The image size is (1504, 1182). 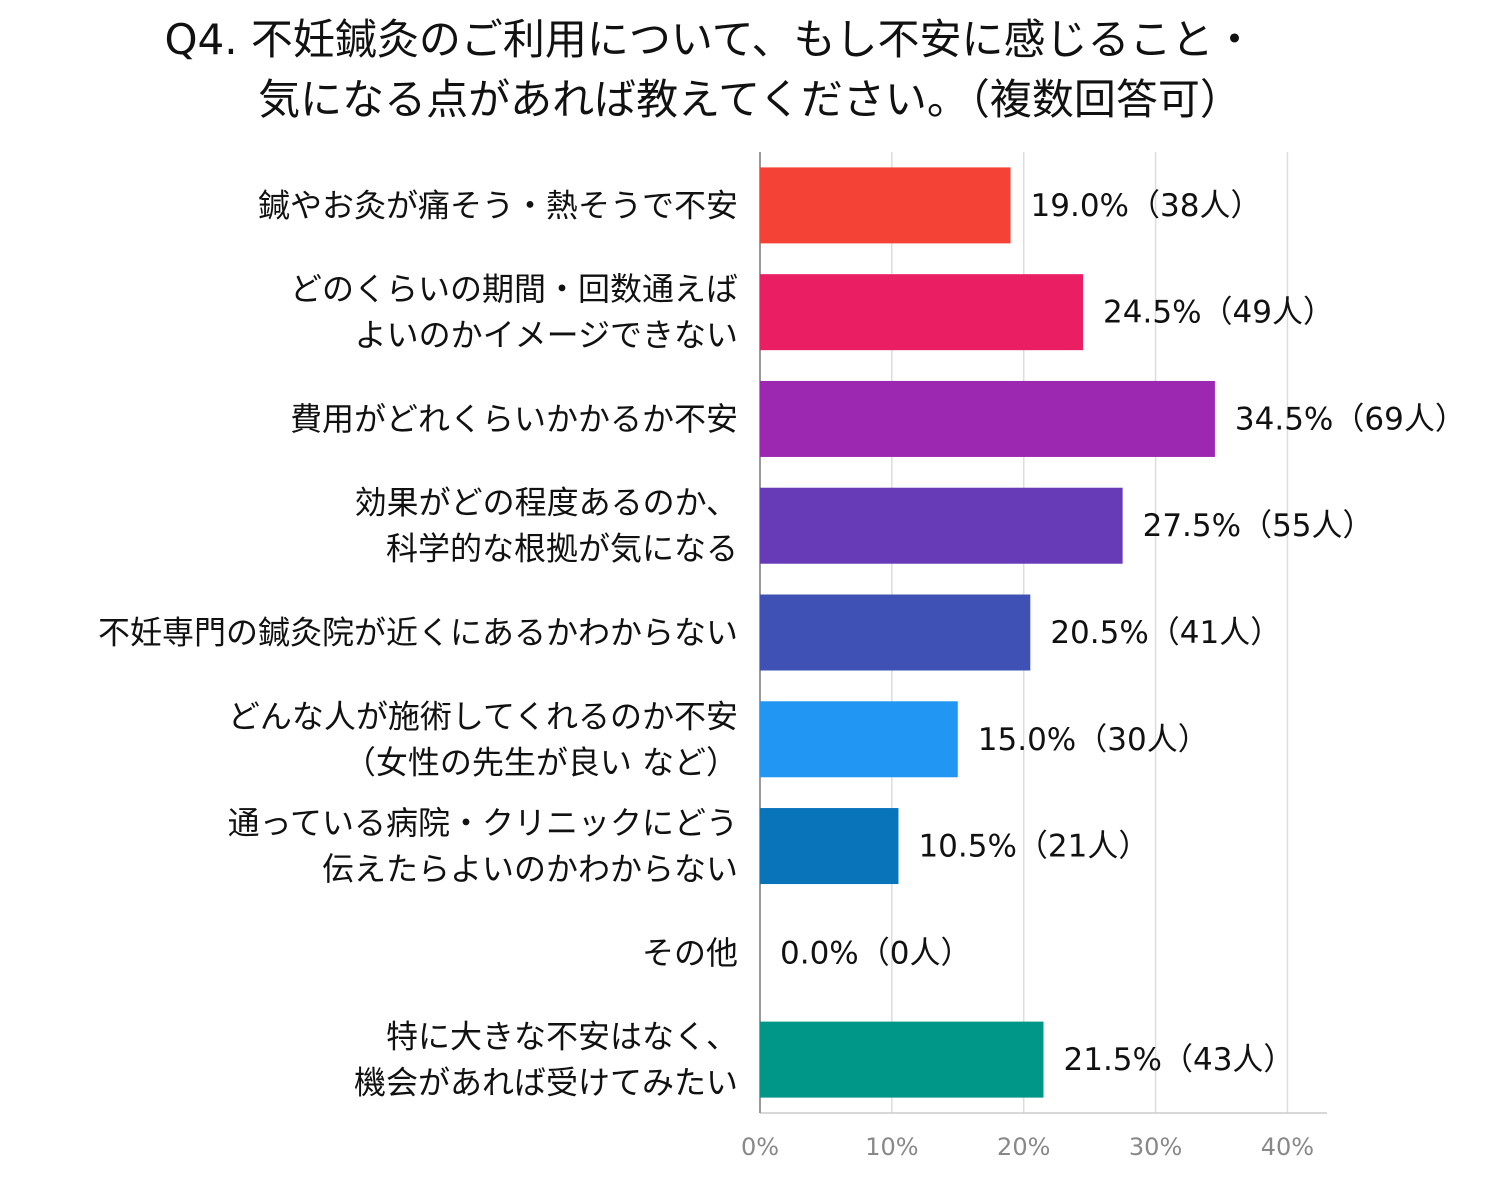 I want to click on y-tick-label: 費用がどれくらいかかるか不安, so click(x=514, y=419).